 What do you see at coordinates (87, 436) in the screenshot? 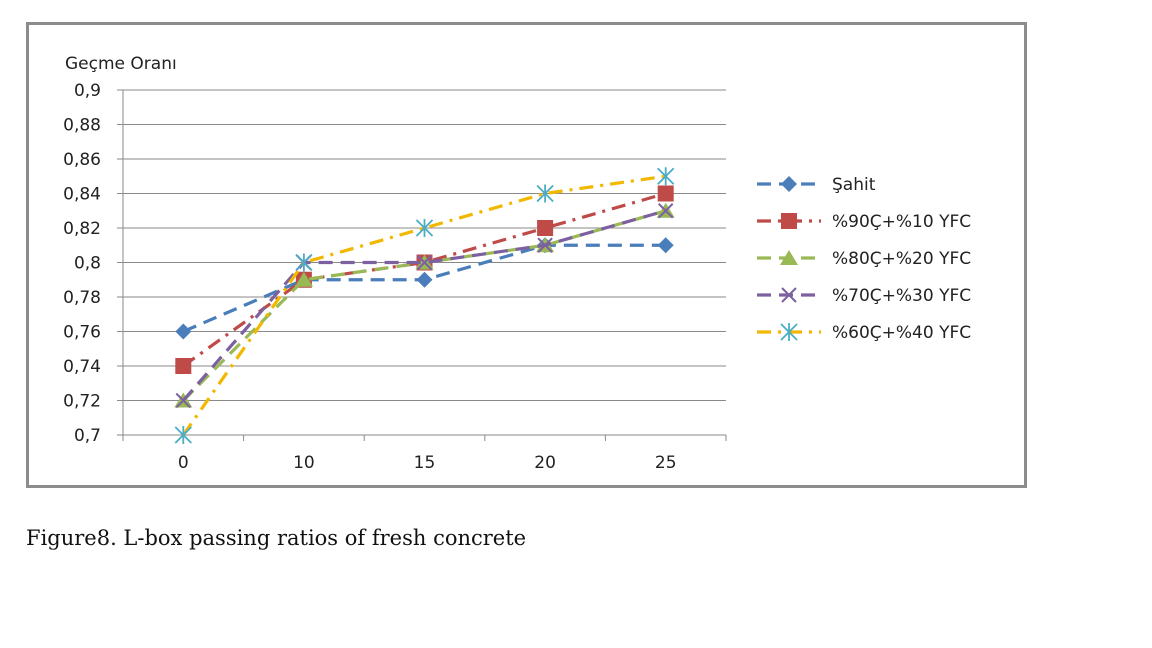
I see `y-tick-label: 0,7` at bounding box center [87, 436].